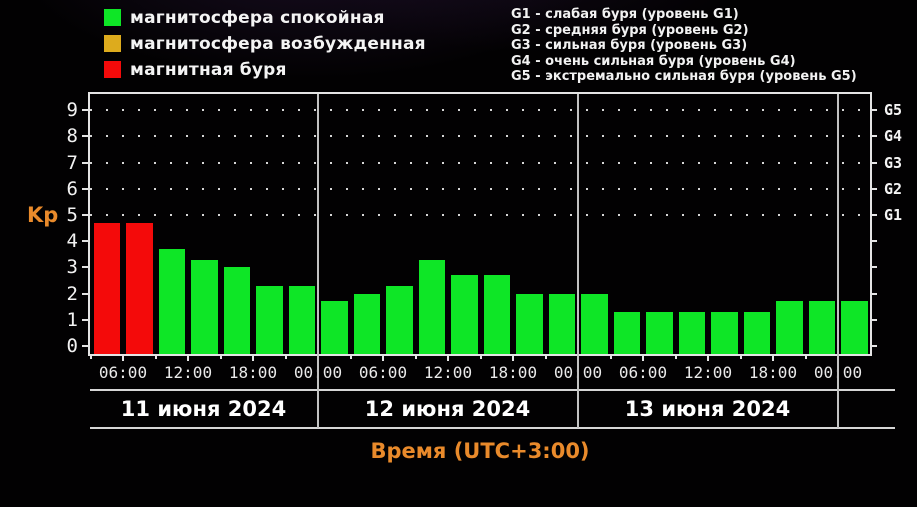  Describe the element at coordinates (72, 293) in the screenshot. I see `y-tick-label: 2` at that location.